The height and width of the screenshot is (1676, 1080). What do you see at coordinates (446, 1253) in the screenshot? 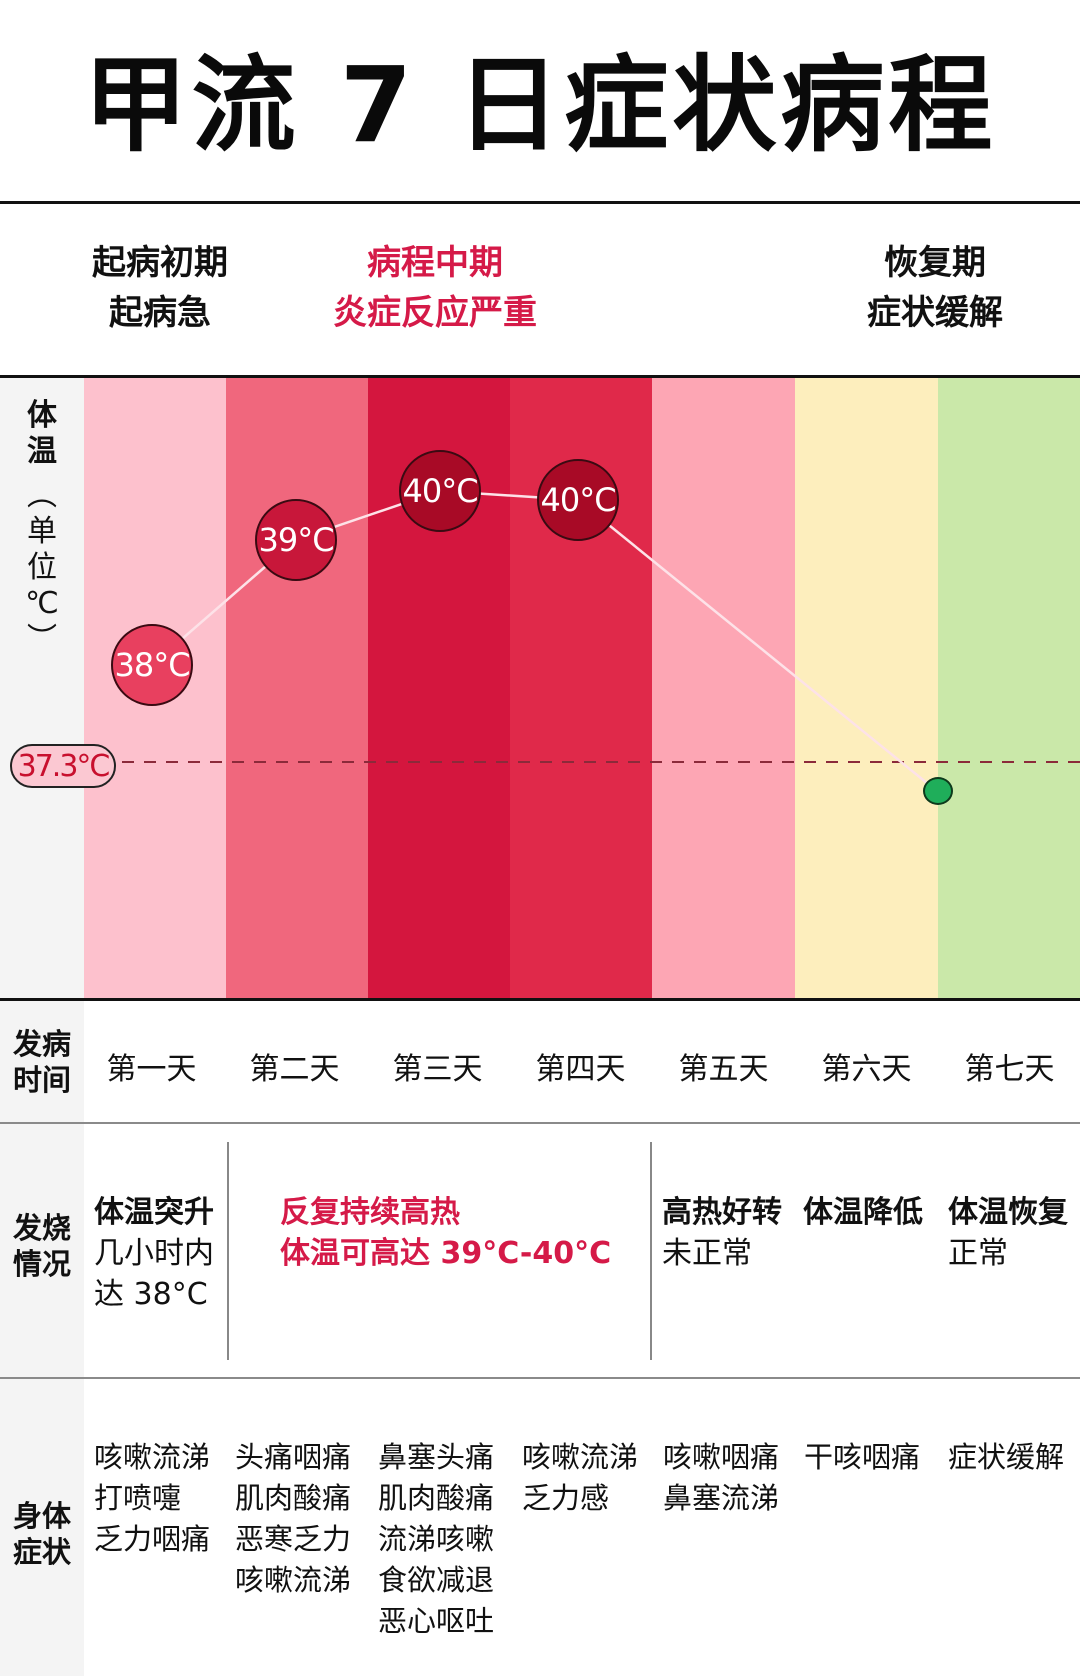
I see `fever-mid-line2: 体温可高达 39°C-40°C` at bounding box center [446, 1253].